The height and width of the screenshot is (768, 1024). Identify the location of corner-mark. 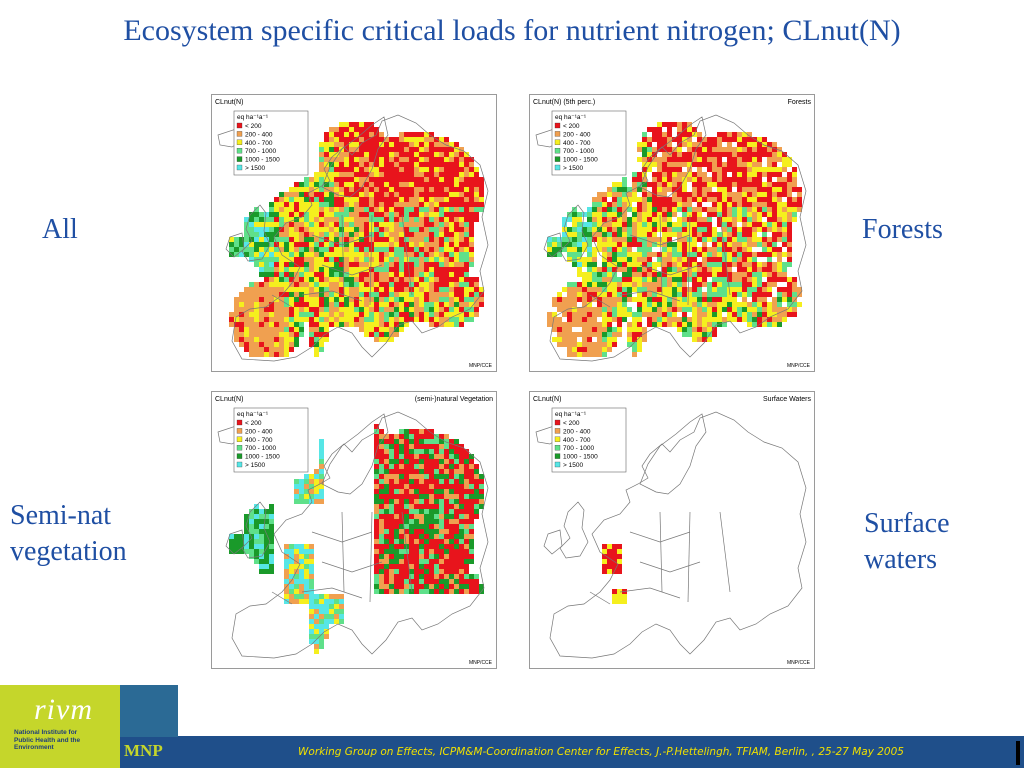
(1018, 753).